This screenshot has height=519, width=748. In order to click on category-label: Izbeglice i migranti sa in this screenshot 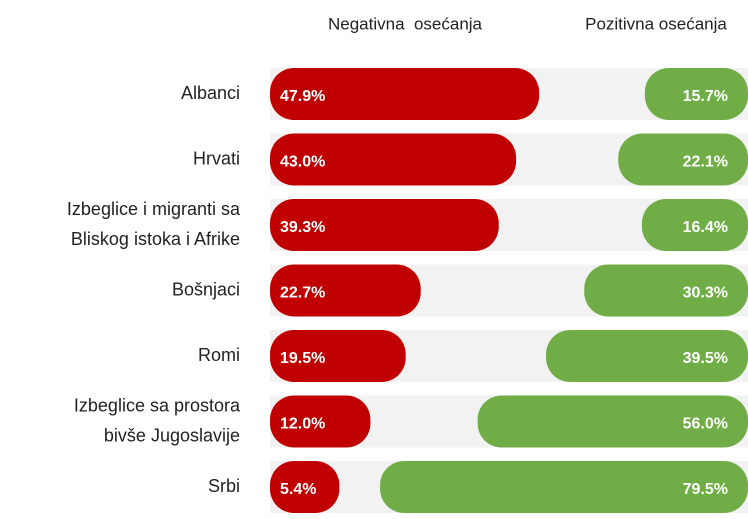, I will do `click(154, 209)`.